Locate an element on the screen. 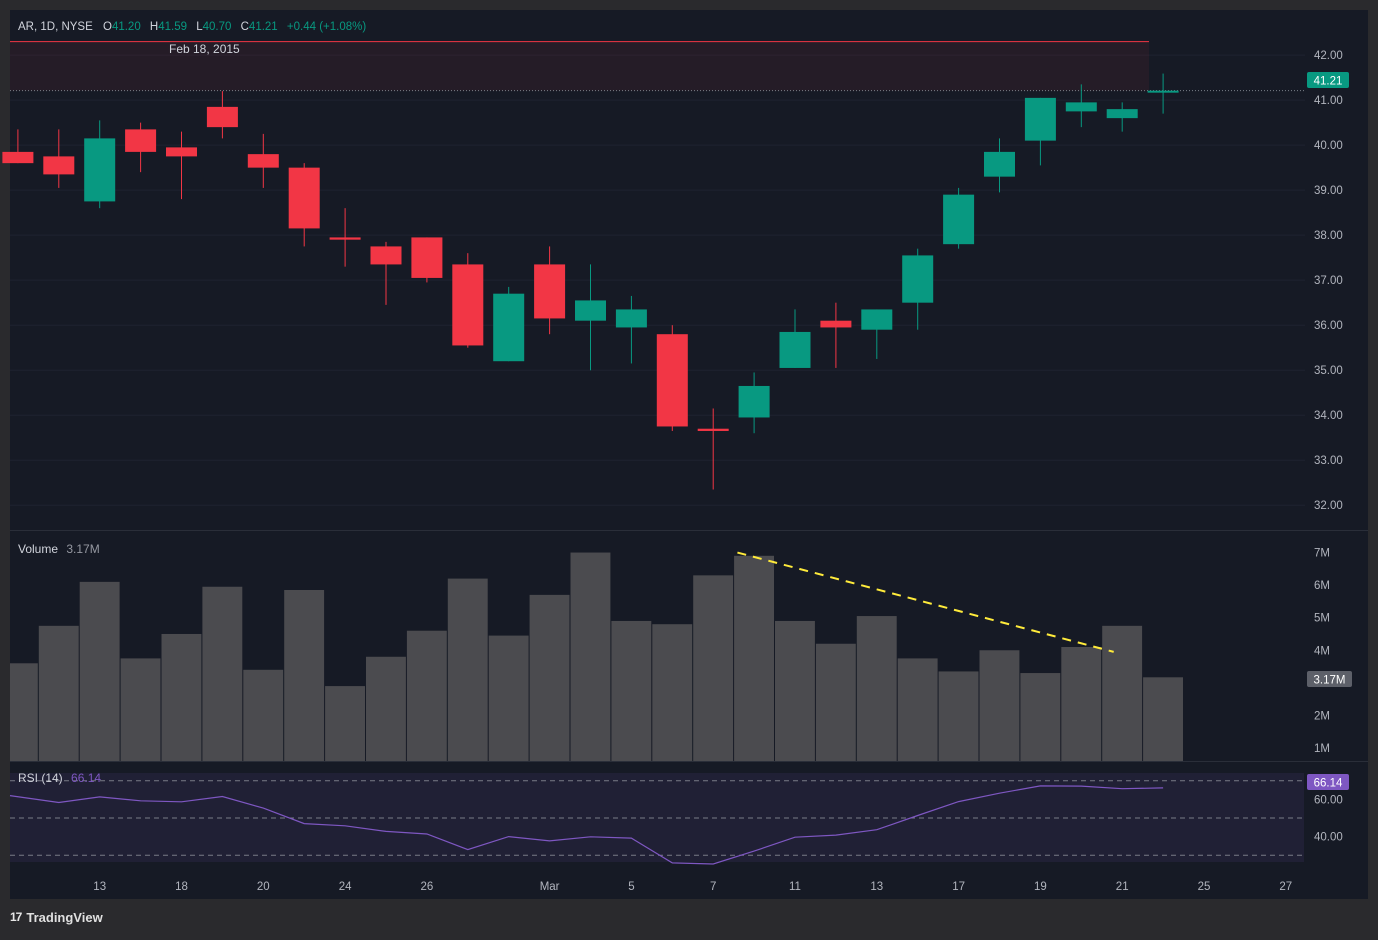  volume-axis: 7M 6M 5M 4M 2M 1M is located at coordinates (1322, 651).